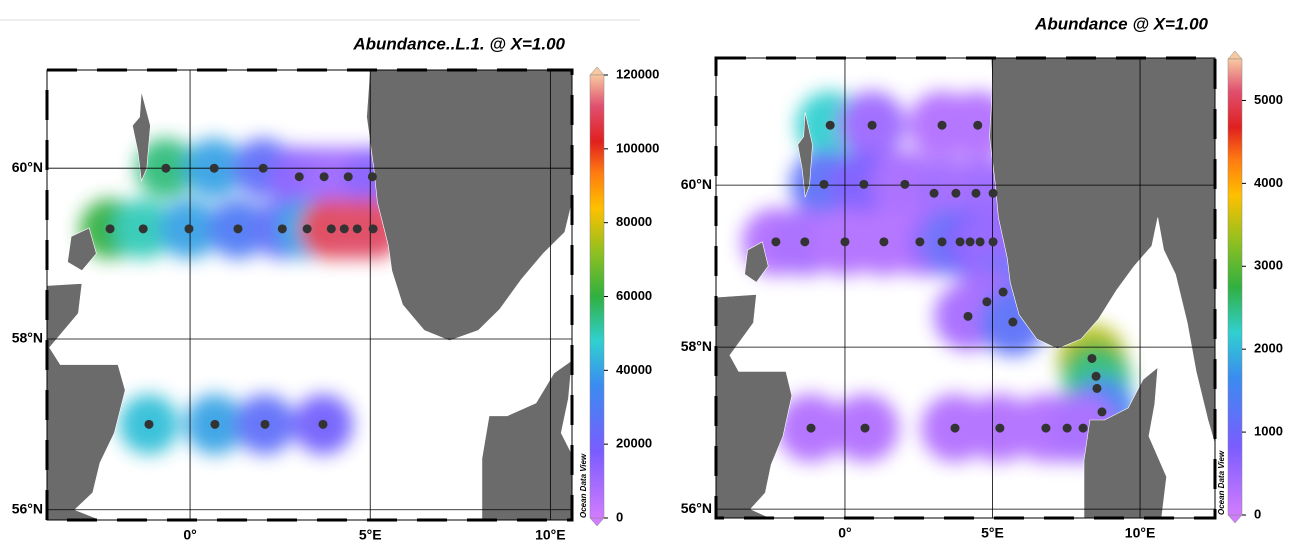 The image size is (1297, 560). Describe the element at coordinates (634, 295) in the screenshot. I see `colorbar-label: 60000` at that location.